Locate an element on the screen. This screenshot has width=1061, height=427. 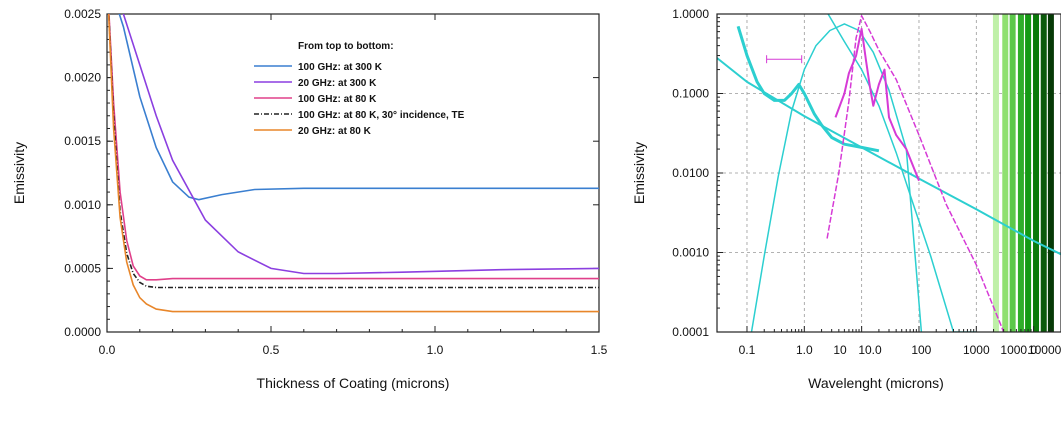
left-y-tick-label: 0.0010 is located at coordinates (82, 205).